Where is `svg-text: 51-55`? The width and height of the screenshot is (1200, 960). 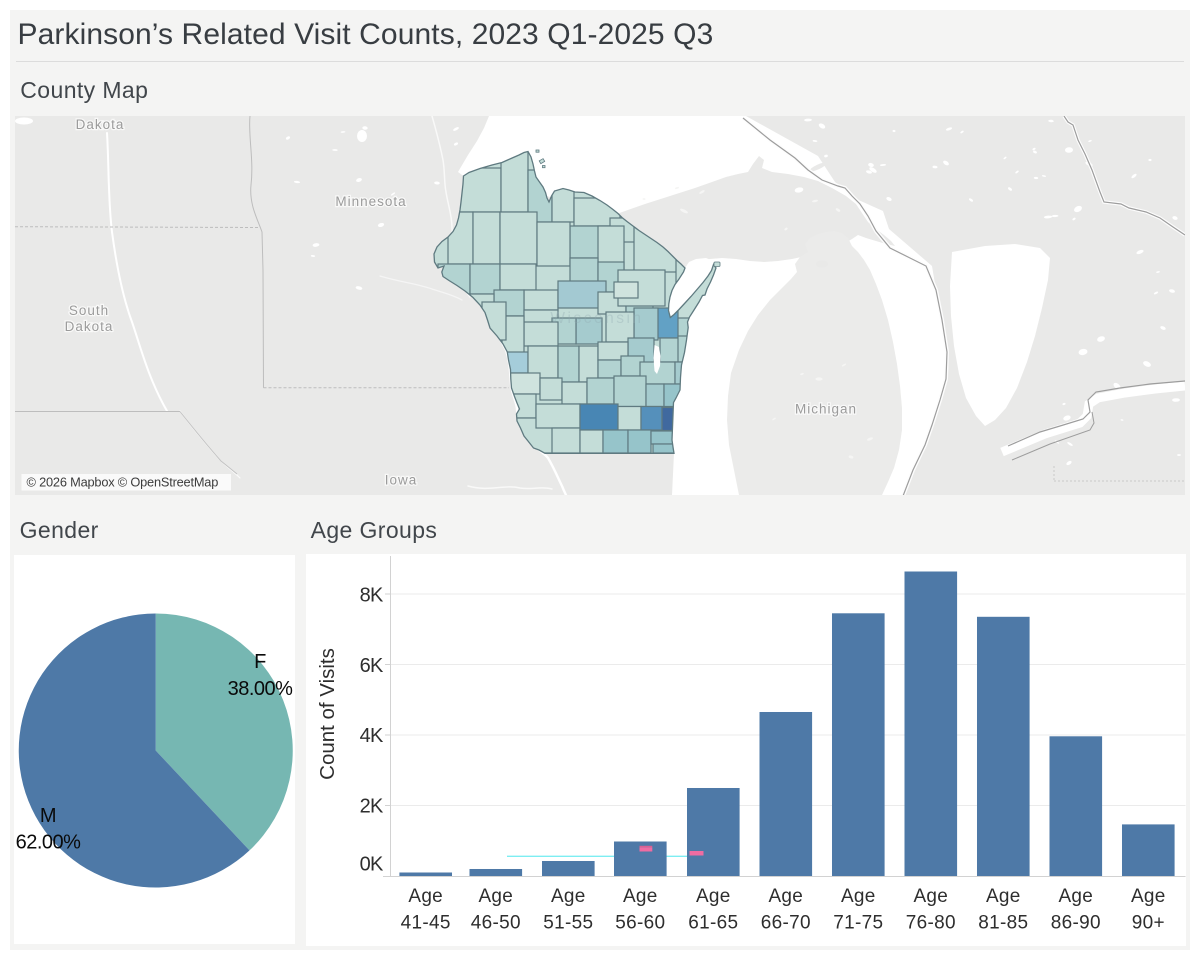
svg-text: 51-55 is located at coordinates (568, 923).